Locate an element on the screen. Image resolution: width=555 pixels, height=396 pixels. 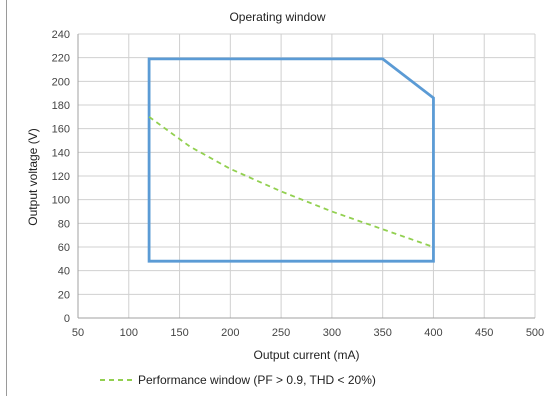
y-axis-label: Output voltage (V) is located at coordinates (33, 177).